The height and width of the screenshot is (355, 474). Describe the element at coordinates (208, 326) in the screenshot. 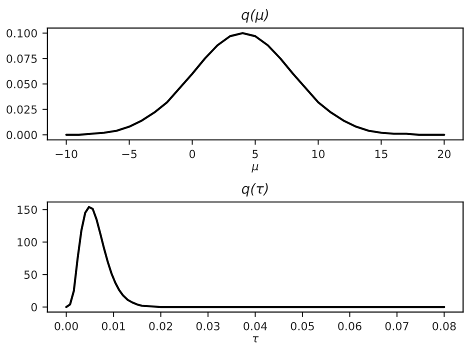

I see `x-tick-label: 0.03` at that location.